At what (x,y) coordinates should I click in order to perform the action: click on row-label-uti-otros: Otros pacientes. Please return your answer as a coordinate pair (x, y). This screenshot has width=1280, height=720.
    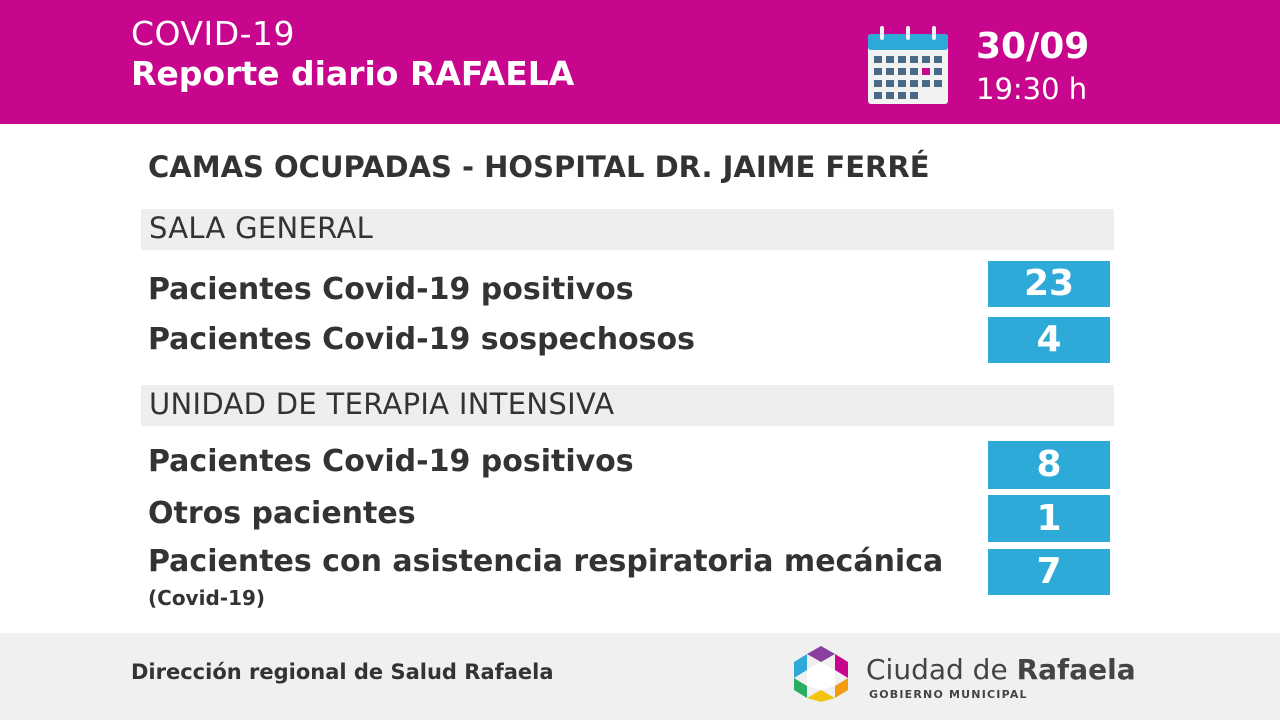
    Looking at the image, I should click on (282, 513).